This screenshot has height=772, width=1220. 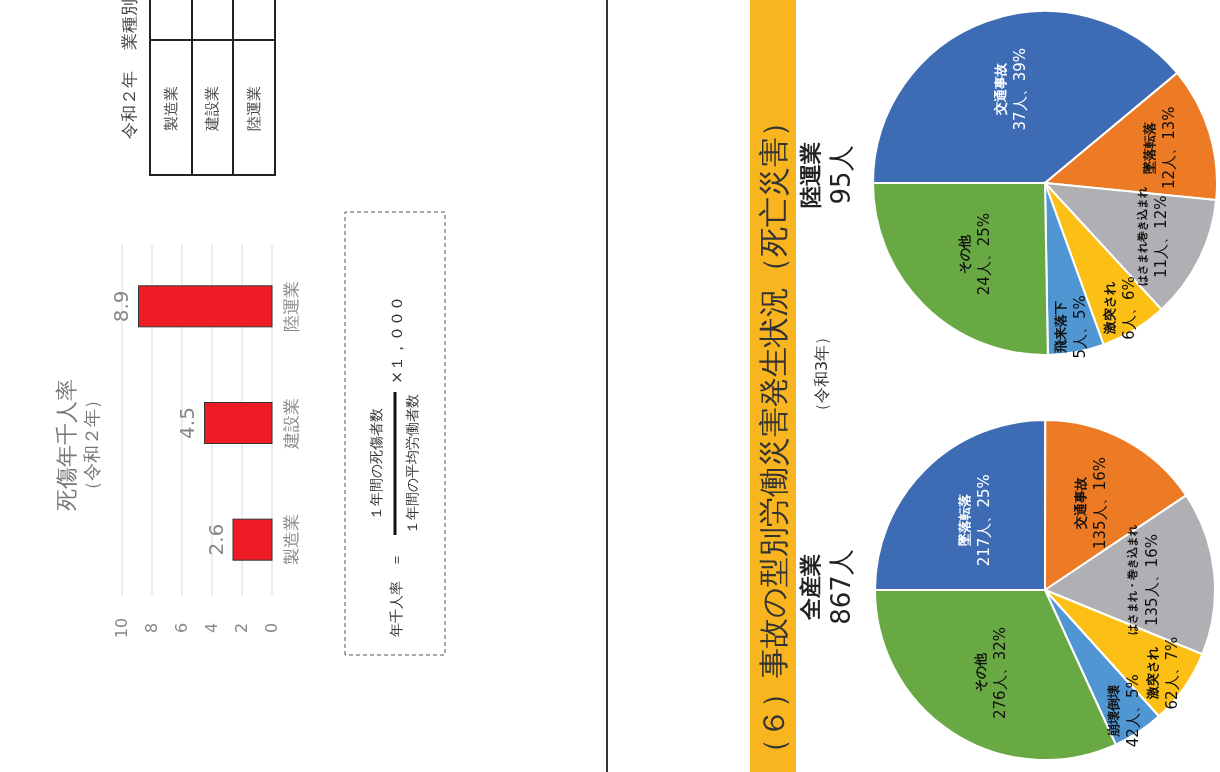 What do you see at coordinates (241, 628) in the screenshot?
I see `x-tick-label: 2` at bounding box center [241, 628].